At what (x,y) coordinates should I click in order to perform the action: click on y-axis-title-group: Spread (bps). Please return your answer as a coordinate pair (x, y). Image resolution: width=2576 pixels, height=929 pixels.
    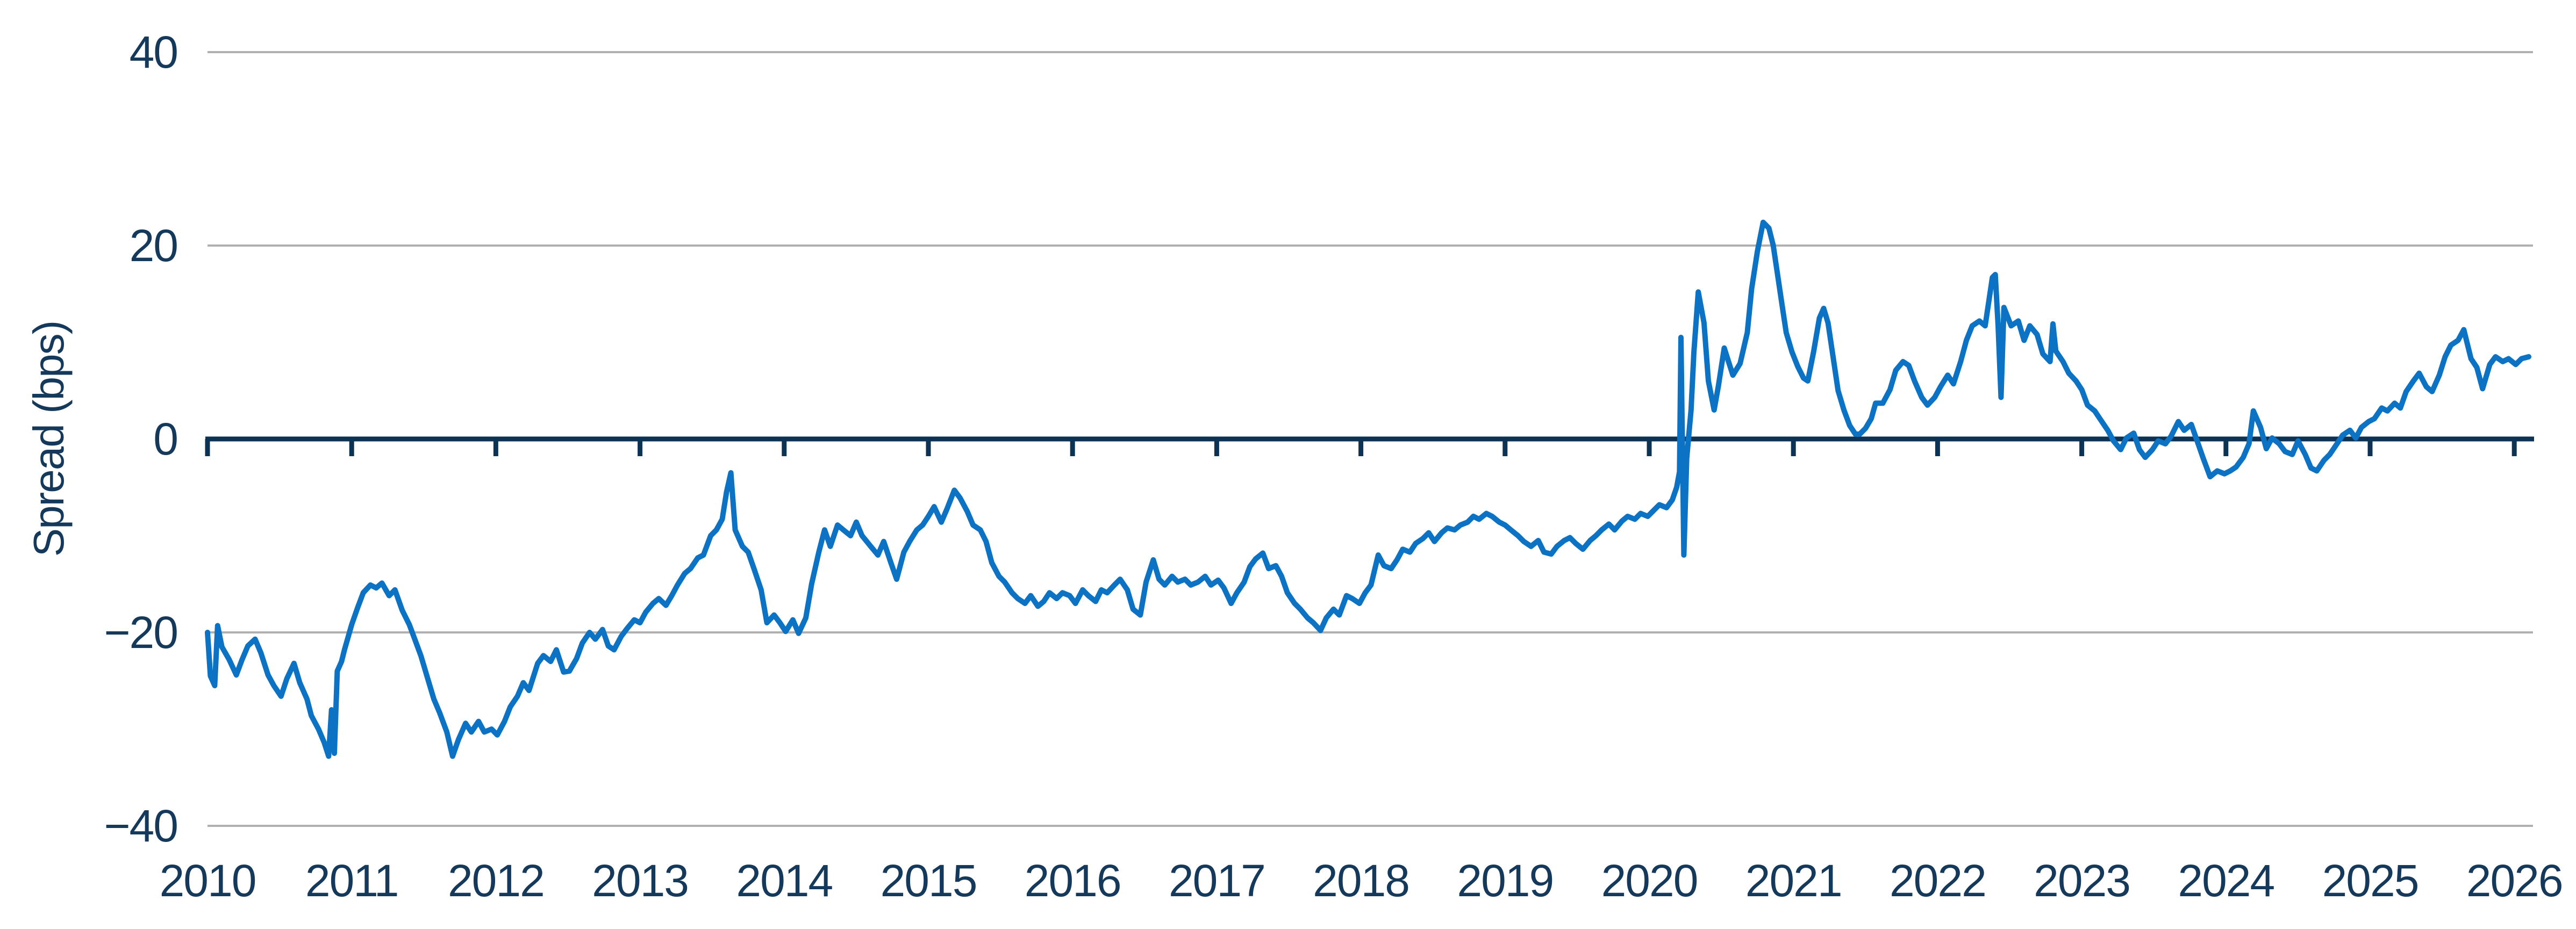
    Looking at the image, I should click on (49, 439).